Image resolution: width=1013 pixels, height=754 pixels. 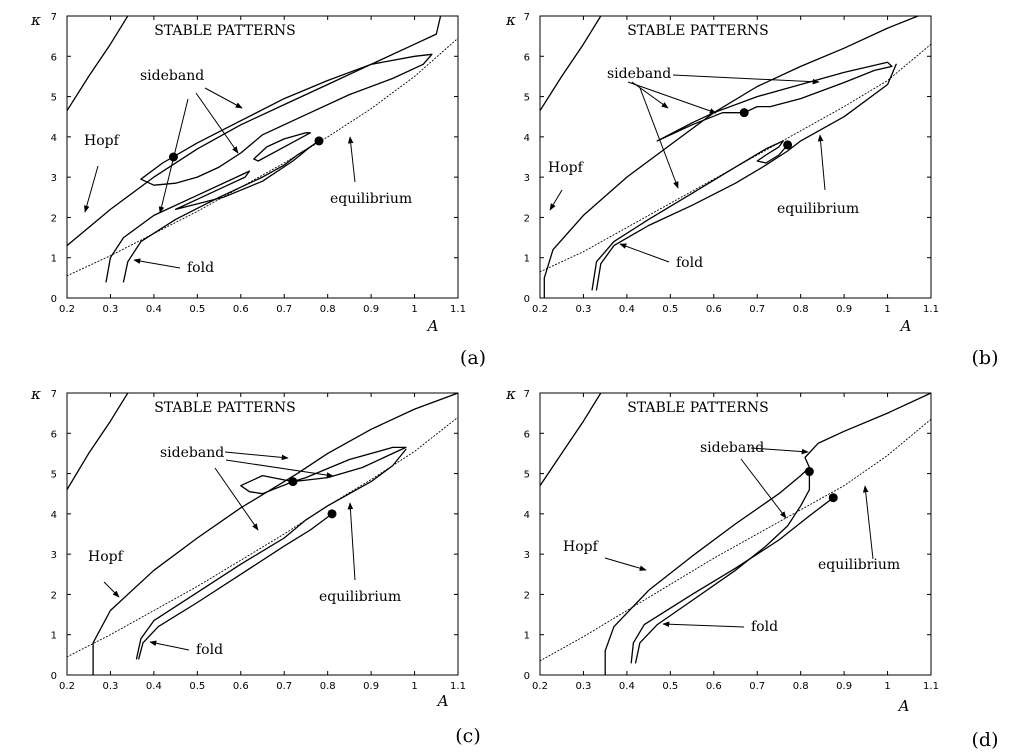 What do you see at coordinates (985, 740) in the screenshot?
I see `panel-label: (d)` at bounding box center [985, 740].